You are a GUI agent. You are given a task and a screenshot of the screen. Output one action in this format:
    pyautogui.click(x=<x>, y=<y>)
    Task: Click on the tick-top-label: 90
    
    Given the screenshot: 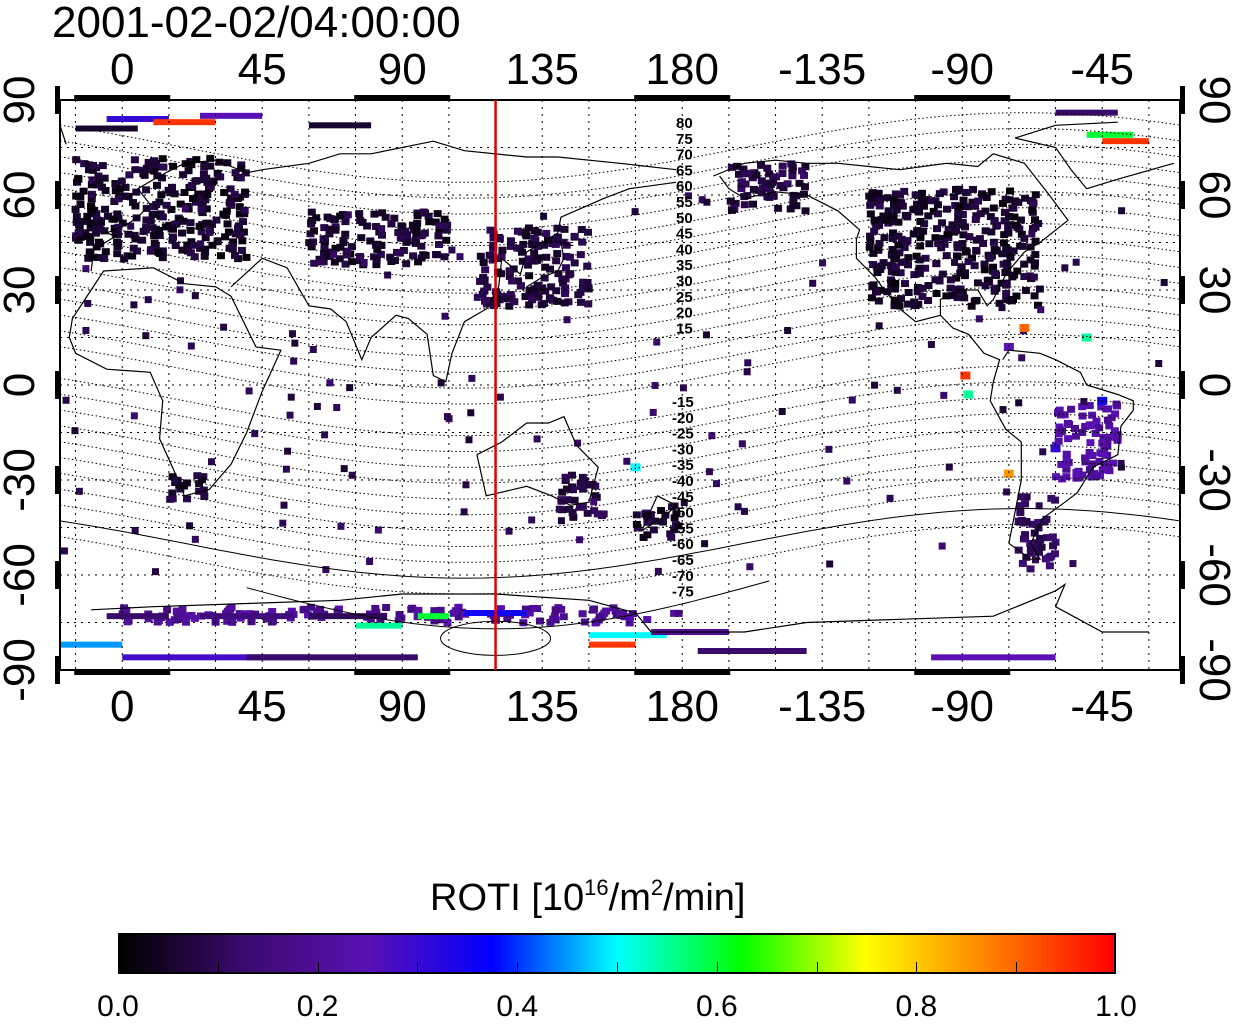 What is the action you would take?
    pyautogui.click(x=402, y=69)
    